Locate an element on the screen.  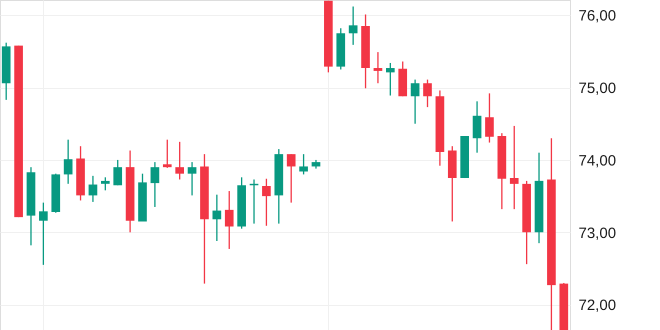
y-tick-label: 72,00 is located at coordinates (597, 305).